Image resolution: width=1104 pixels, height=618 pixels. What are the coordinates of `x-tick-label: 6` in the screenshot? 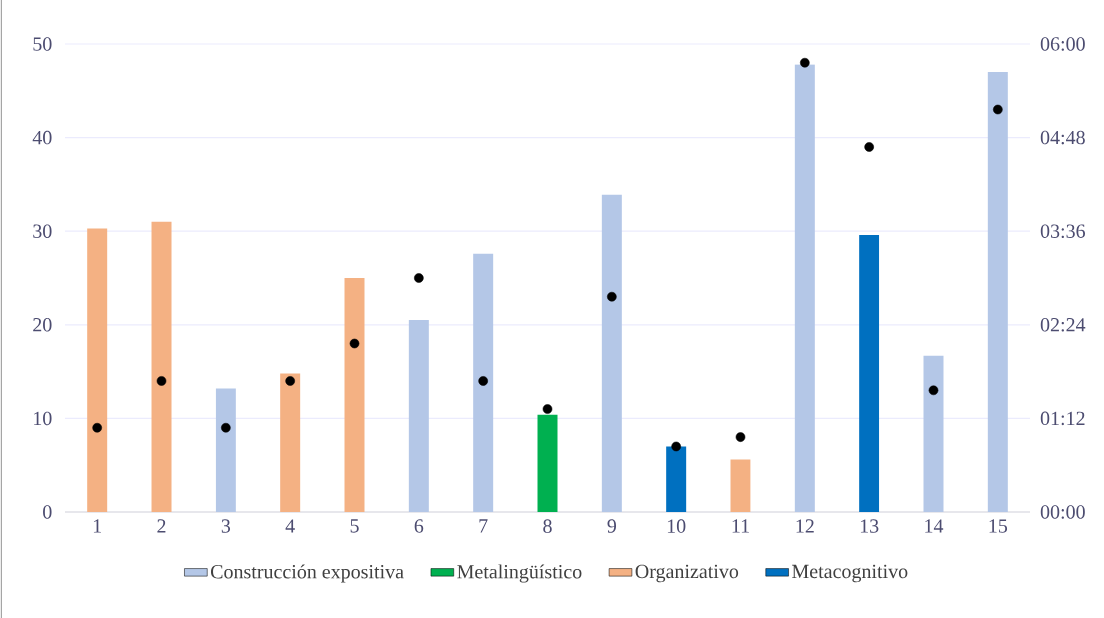 It's located at (419, 526).